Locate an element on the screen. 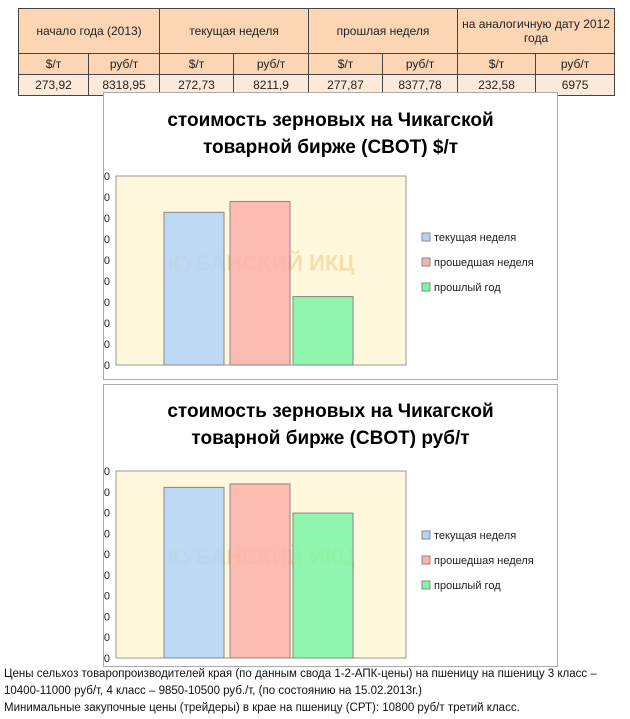 The image size is (630, 719). group-header: на аналогичную дату 2012 года is located at coordinates (536, 31).